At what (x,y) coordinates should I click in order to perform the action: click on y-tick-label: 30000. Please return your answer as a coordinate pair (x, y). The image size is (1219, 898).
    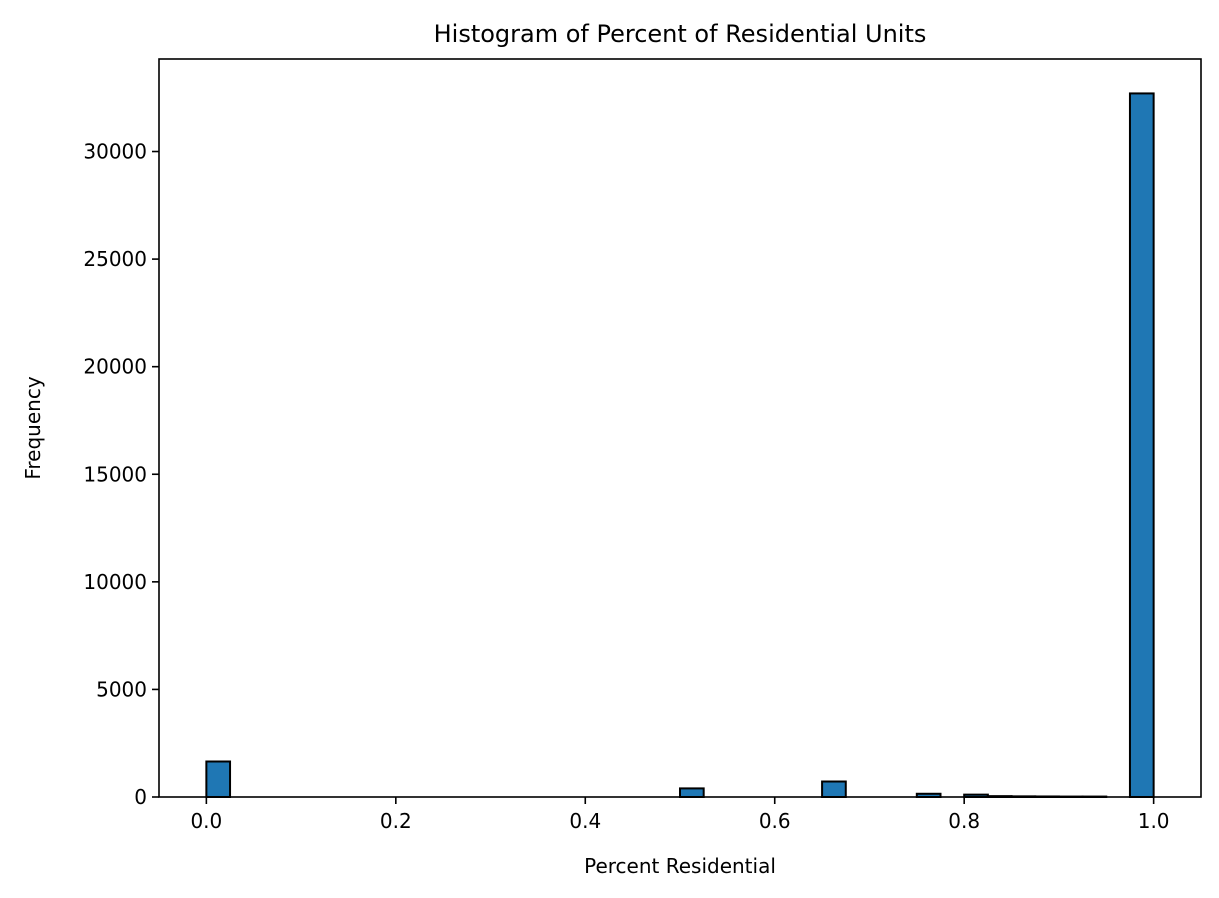
    Looking at the image, I should click on (115, 152).